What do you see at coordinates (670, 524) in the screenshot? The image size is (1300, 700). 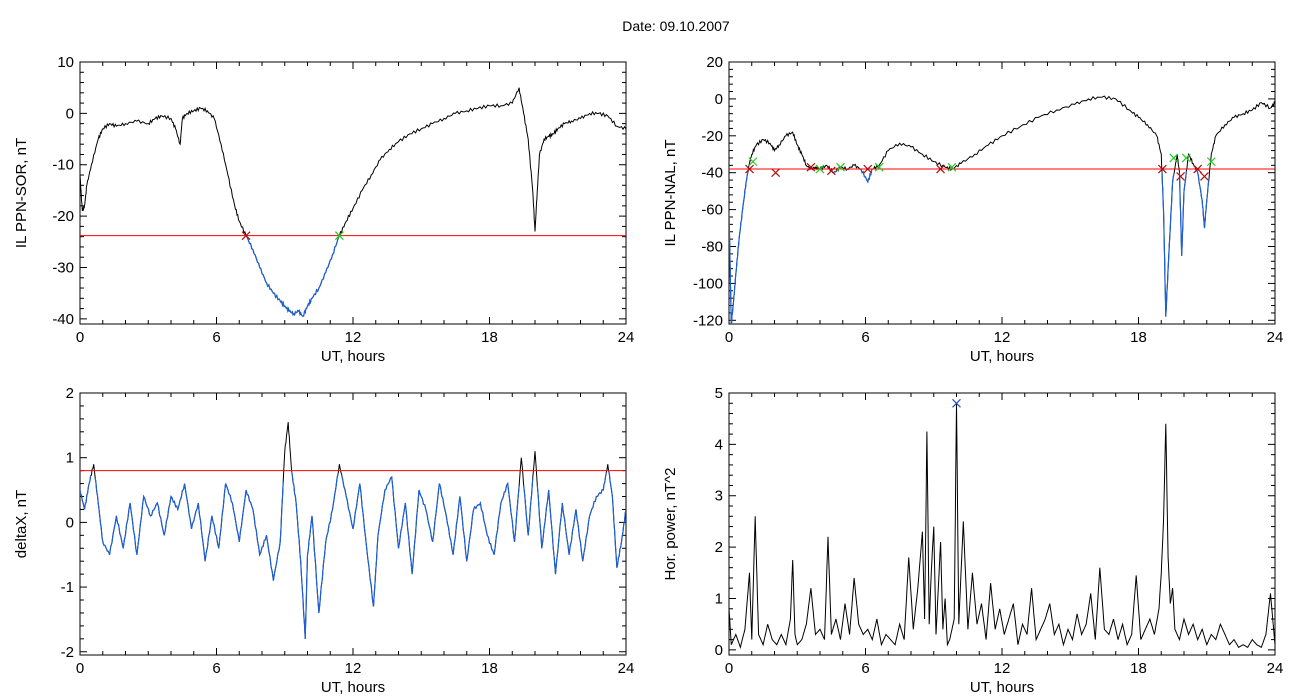 I see `y-axis-label: Hor. power, nT^2` at bounding box center [670, 524].